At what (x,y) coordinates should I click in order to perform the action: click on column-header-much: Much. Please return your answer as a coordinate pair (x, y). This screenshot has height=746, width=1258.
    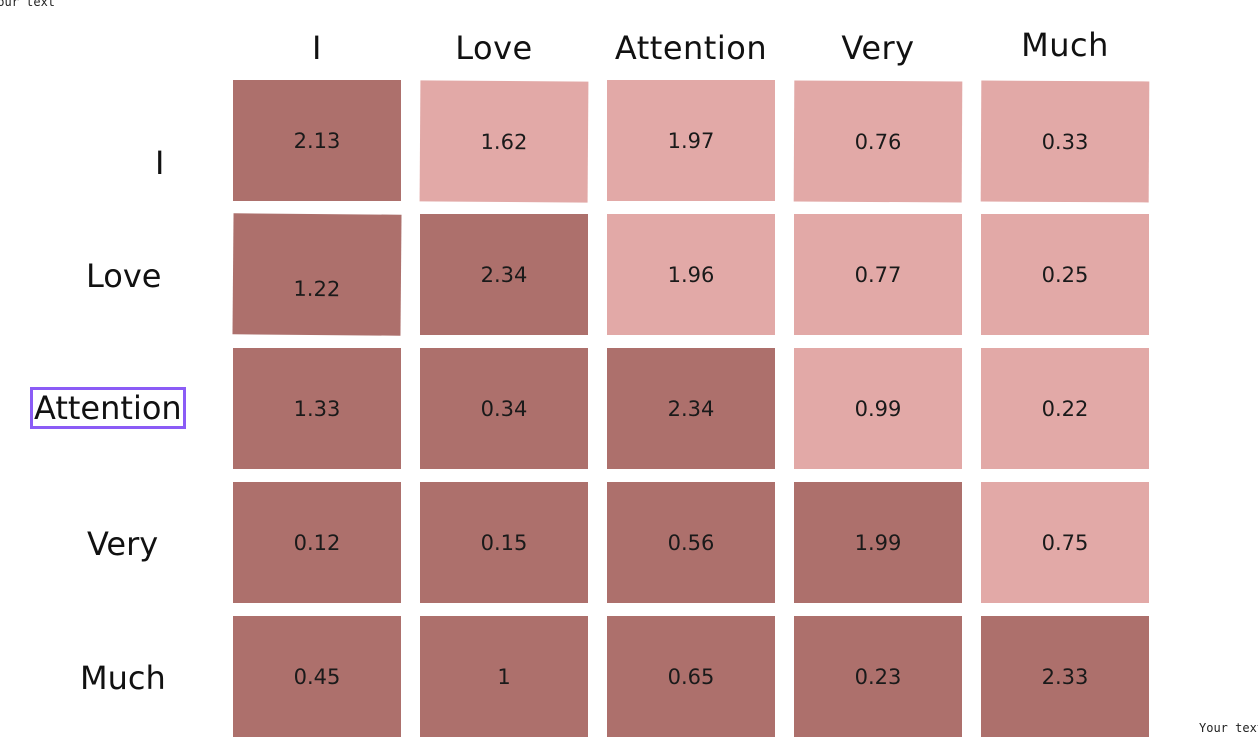
    Looking at the image, I should click on (1065, 45).